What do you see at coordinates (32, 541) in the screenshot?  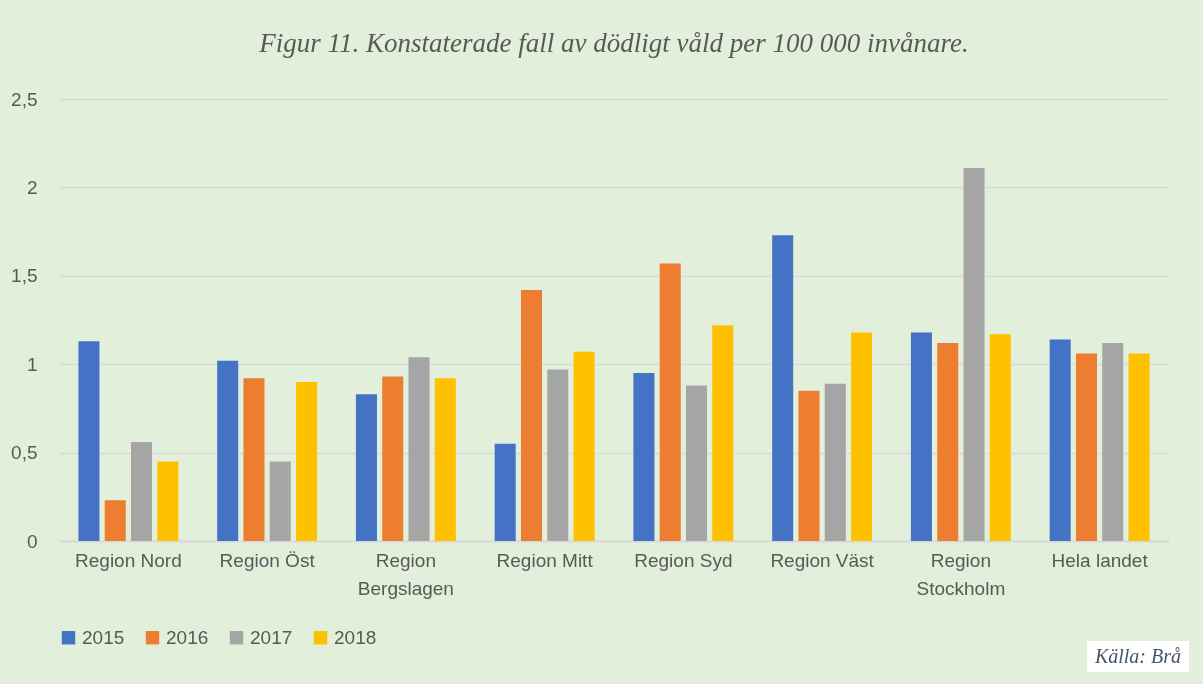 I see `y-tick-label: 0` at bounding box center [32, 541].